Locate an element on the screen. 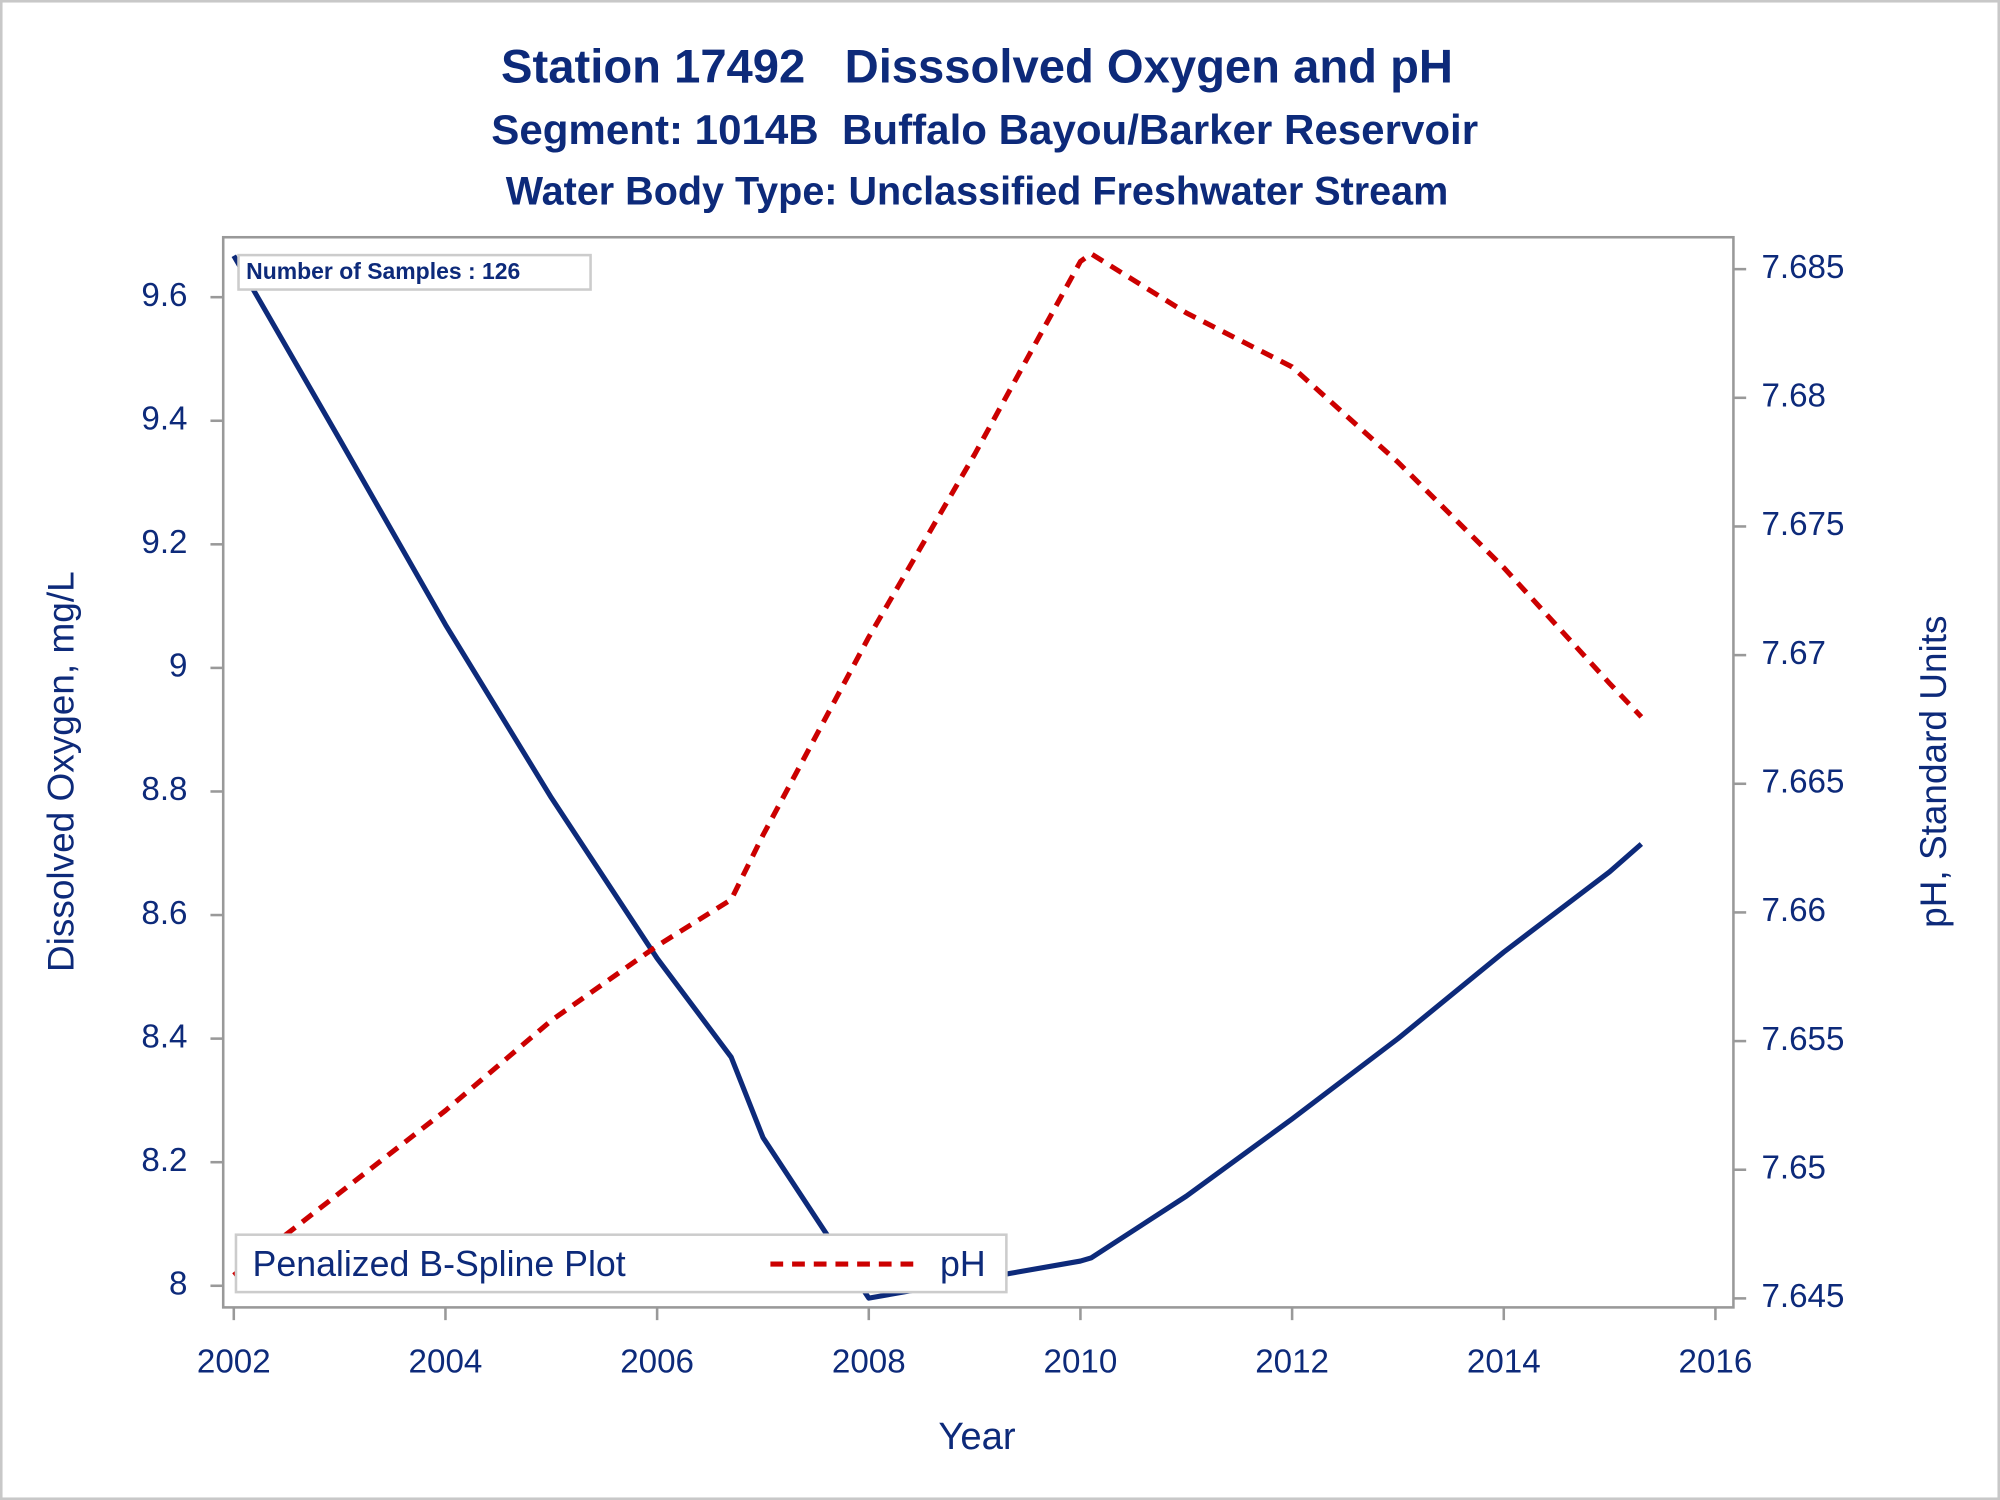  y2-tick-label: 7.65 is located at coordinates (1793, 1168).